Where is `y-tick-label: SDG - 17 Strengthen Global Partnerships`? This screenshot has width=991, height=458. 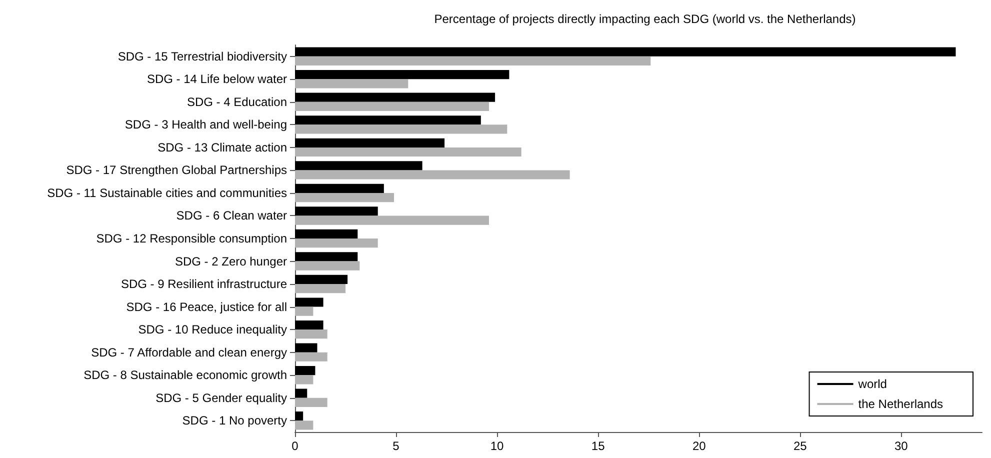
y-tick-label: SDG - 17 Strengthen Global Partnerships is located at coordinates (176, 170).